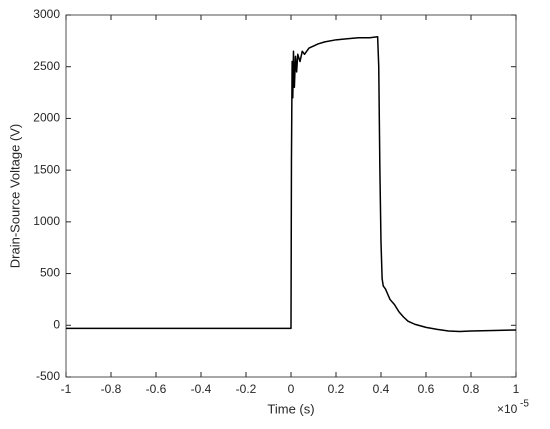 This screenshot has width=550, height=429. I want to click on x-tick-label: 0.4, so click(381, 389).